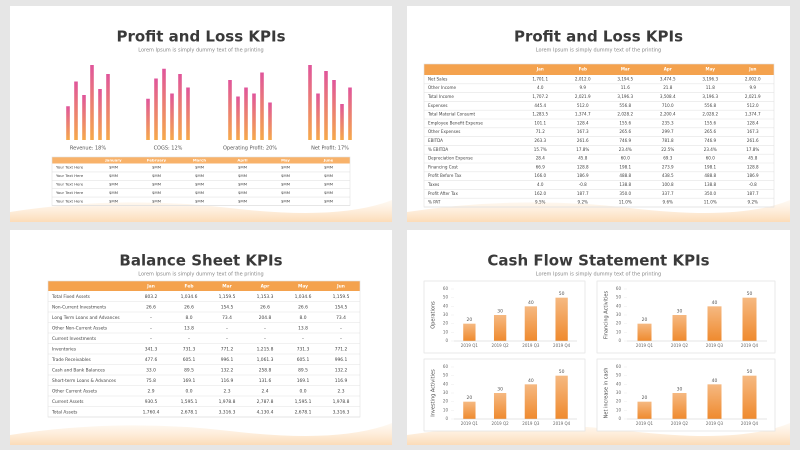  What do you see at coordinates (151, 370) in the screenshot?
I see `table-cell: 33.0` at bounding box center [151, 370].